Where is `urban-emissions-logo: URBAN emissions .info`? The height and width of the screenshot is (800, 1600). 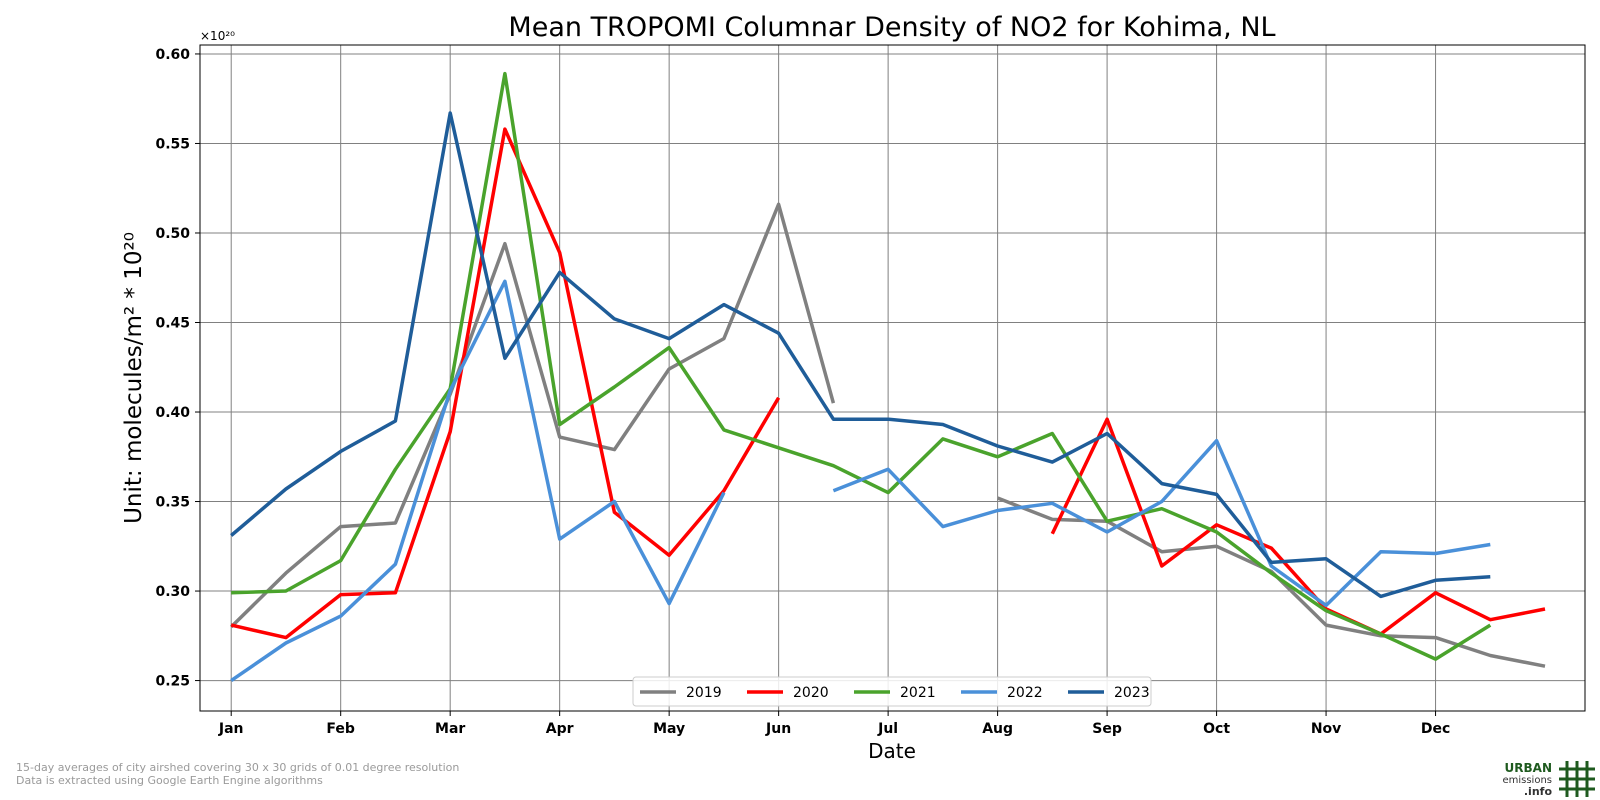 urban-emissions-logo: URBAN emissions .info is located at coordinates (1547, 779).